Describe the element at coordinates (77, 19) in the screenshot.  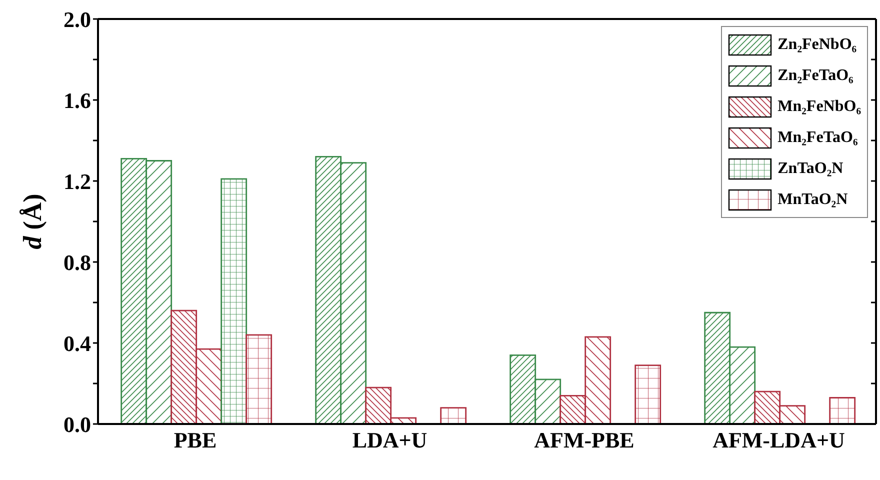
I see `y-tick-label: 2.0` at that location.